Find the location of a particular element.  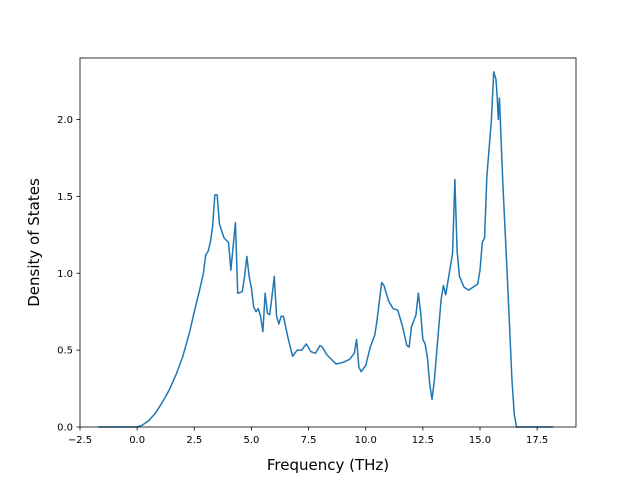

y-tick-label: 0.0 is located at coordinates (65, 428).